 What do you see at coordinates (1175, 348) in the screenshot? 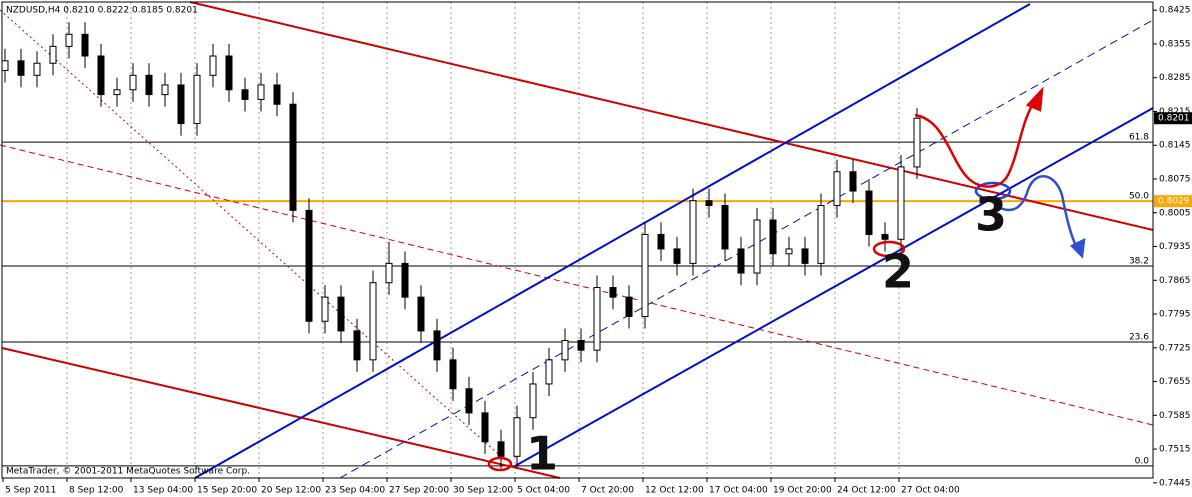
I see `y-tick-label: 0.7725` at bounding box center [1175, 348].